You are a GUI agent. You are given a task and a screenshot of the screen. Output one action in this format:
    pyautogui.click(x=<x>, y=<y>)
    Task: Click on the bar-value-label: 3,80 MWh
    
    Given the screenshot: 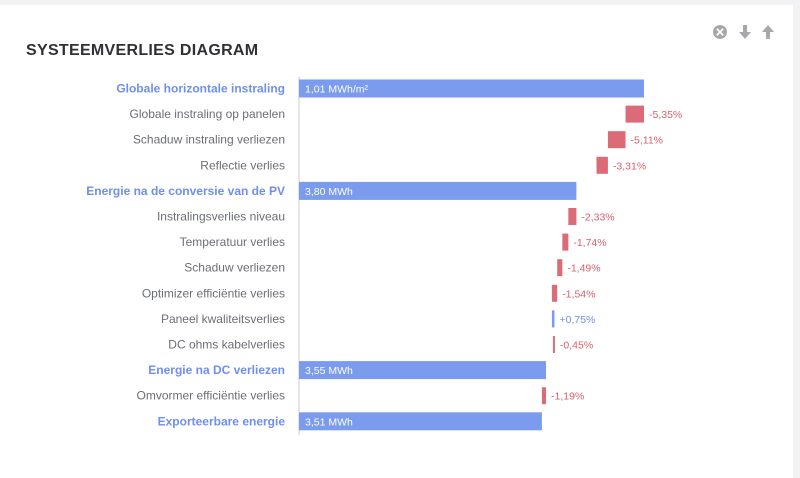 What is the action you would take?
    pyautogui.click(x=329, y=192)
    